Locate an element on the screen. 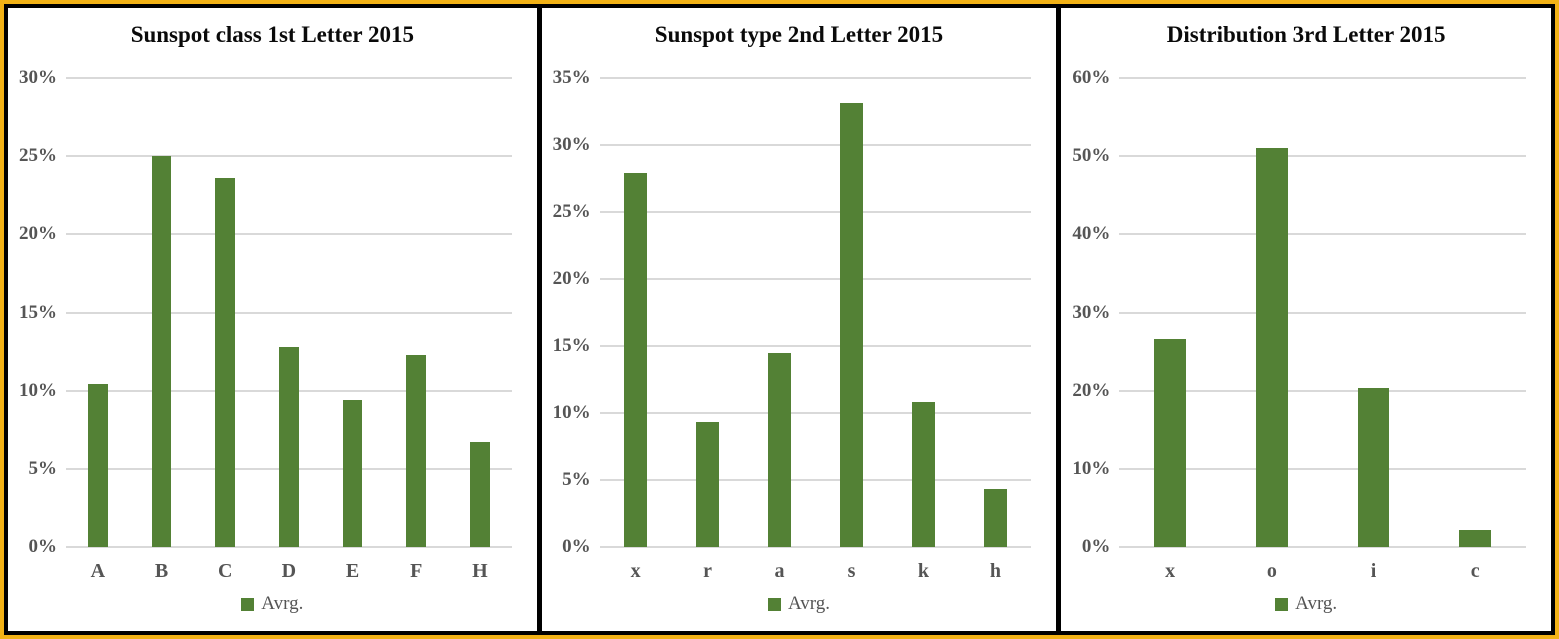 This screenshot has height=639, width=1559. bar-A is located at coordinates (97, 465).